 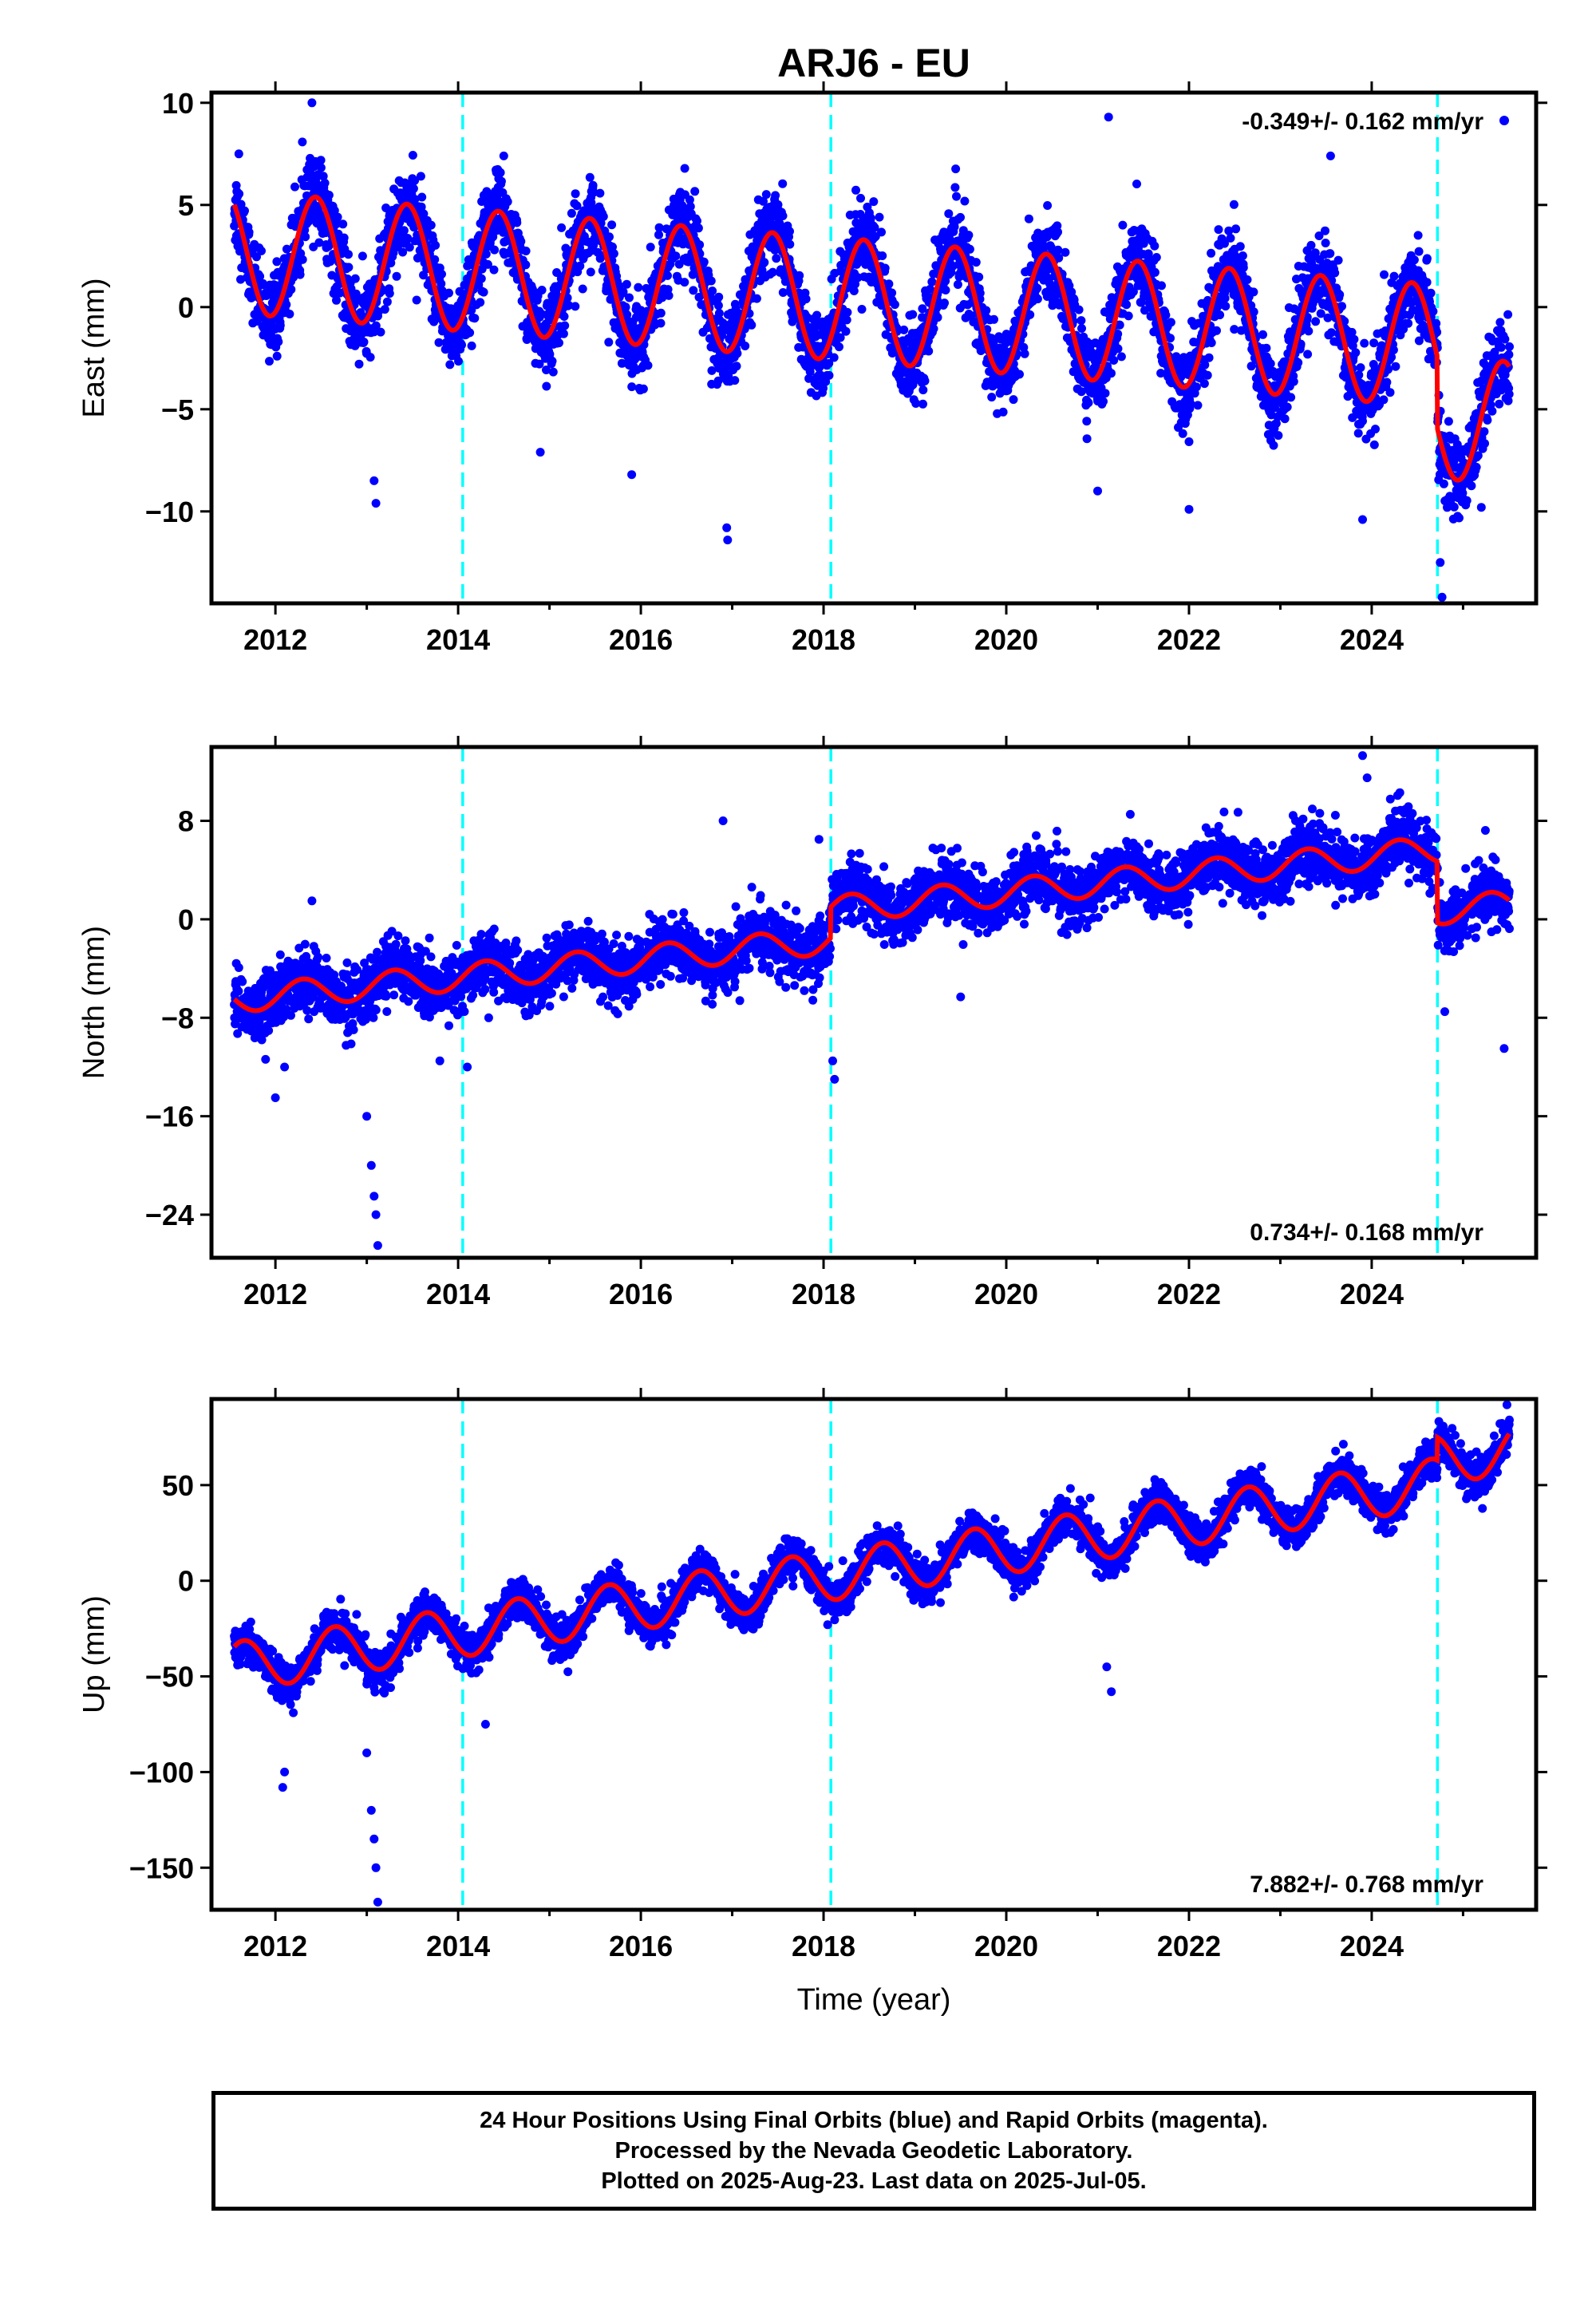 I want to click on x-tick-label: 2022, so click(x=1189, y=639).